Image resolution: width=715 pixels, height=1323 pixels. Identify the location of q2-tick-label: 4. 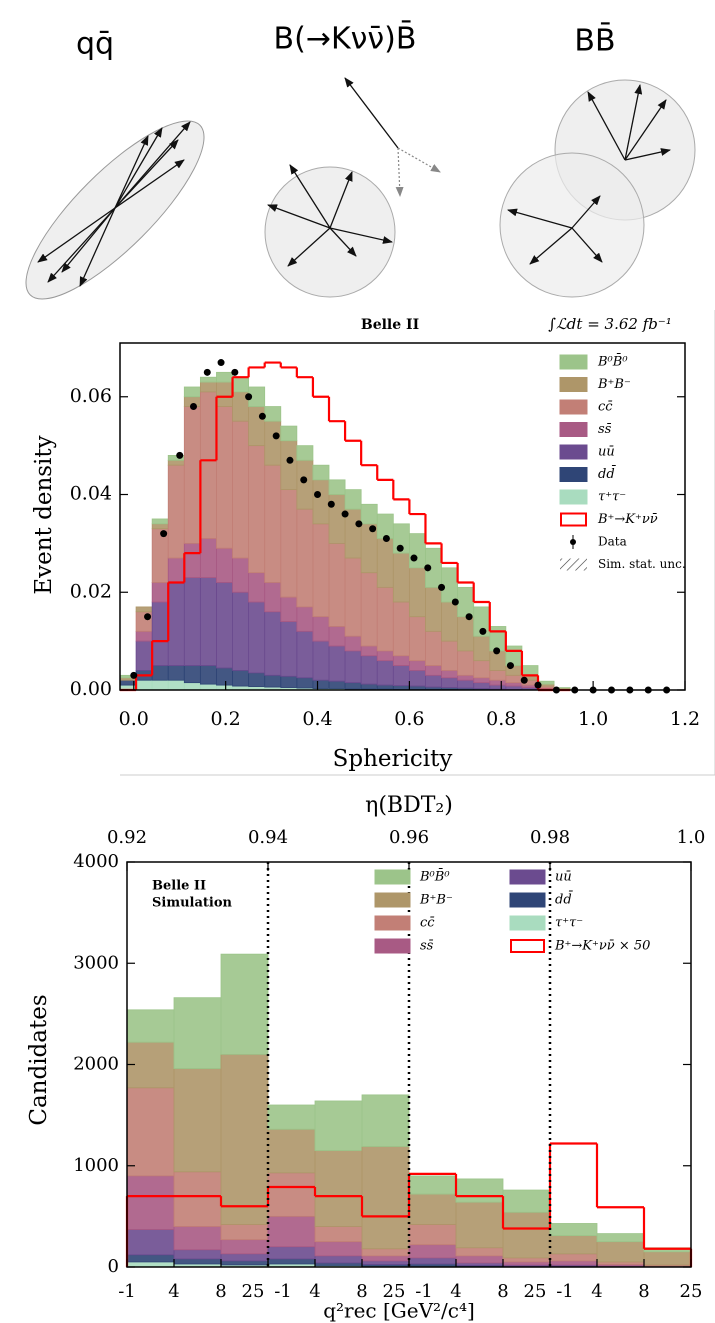
(173, 1291).